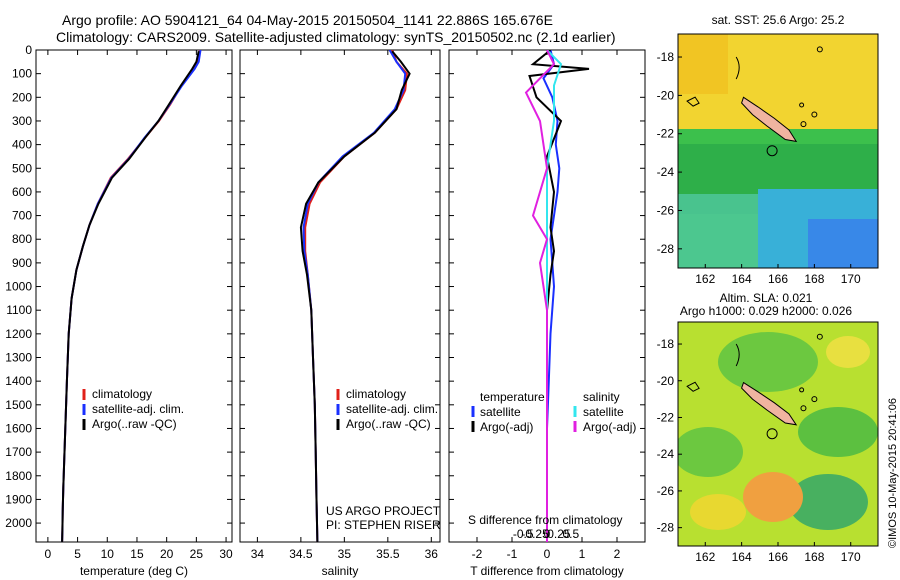 The height and width of the screenshot is (580, 900). I want to click on y-tick-label: 1100, so click(19, 310).